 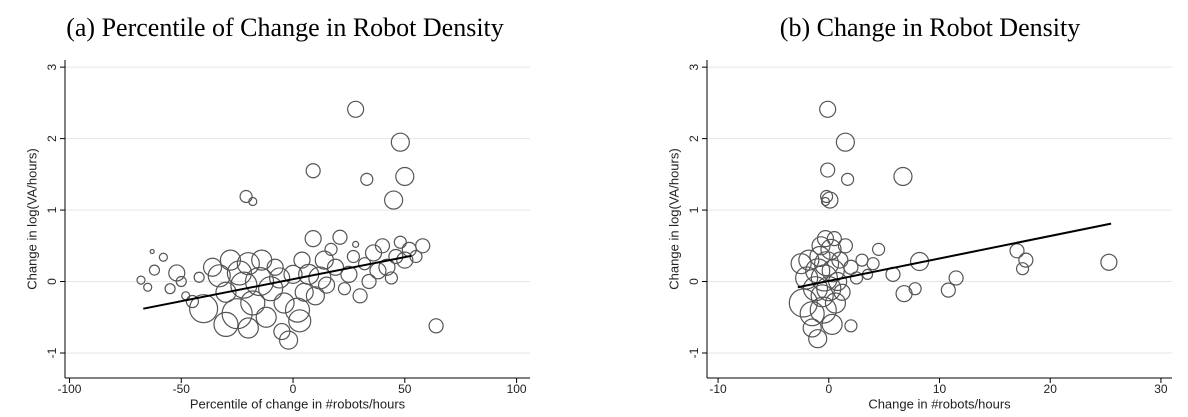 What do you see at coordinates (930, 27) in the screenshot?
I see `chart-title: (b) Change in Robot Density` at bounding box center [930, 27].